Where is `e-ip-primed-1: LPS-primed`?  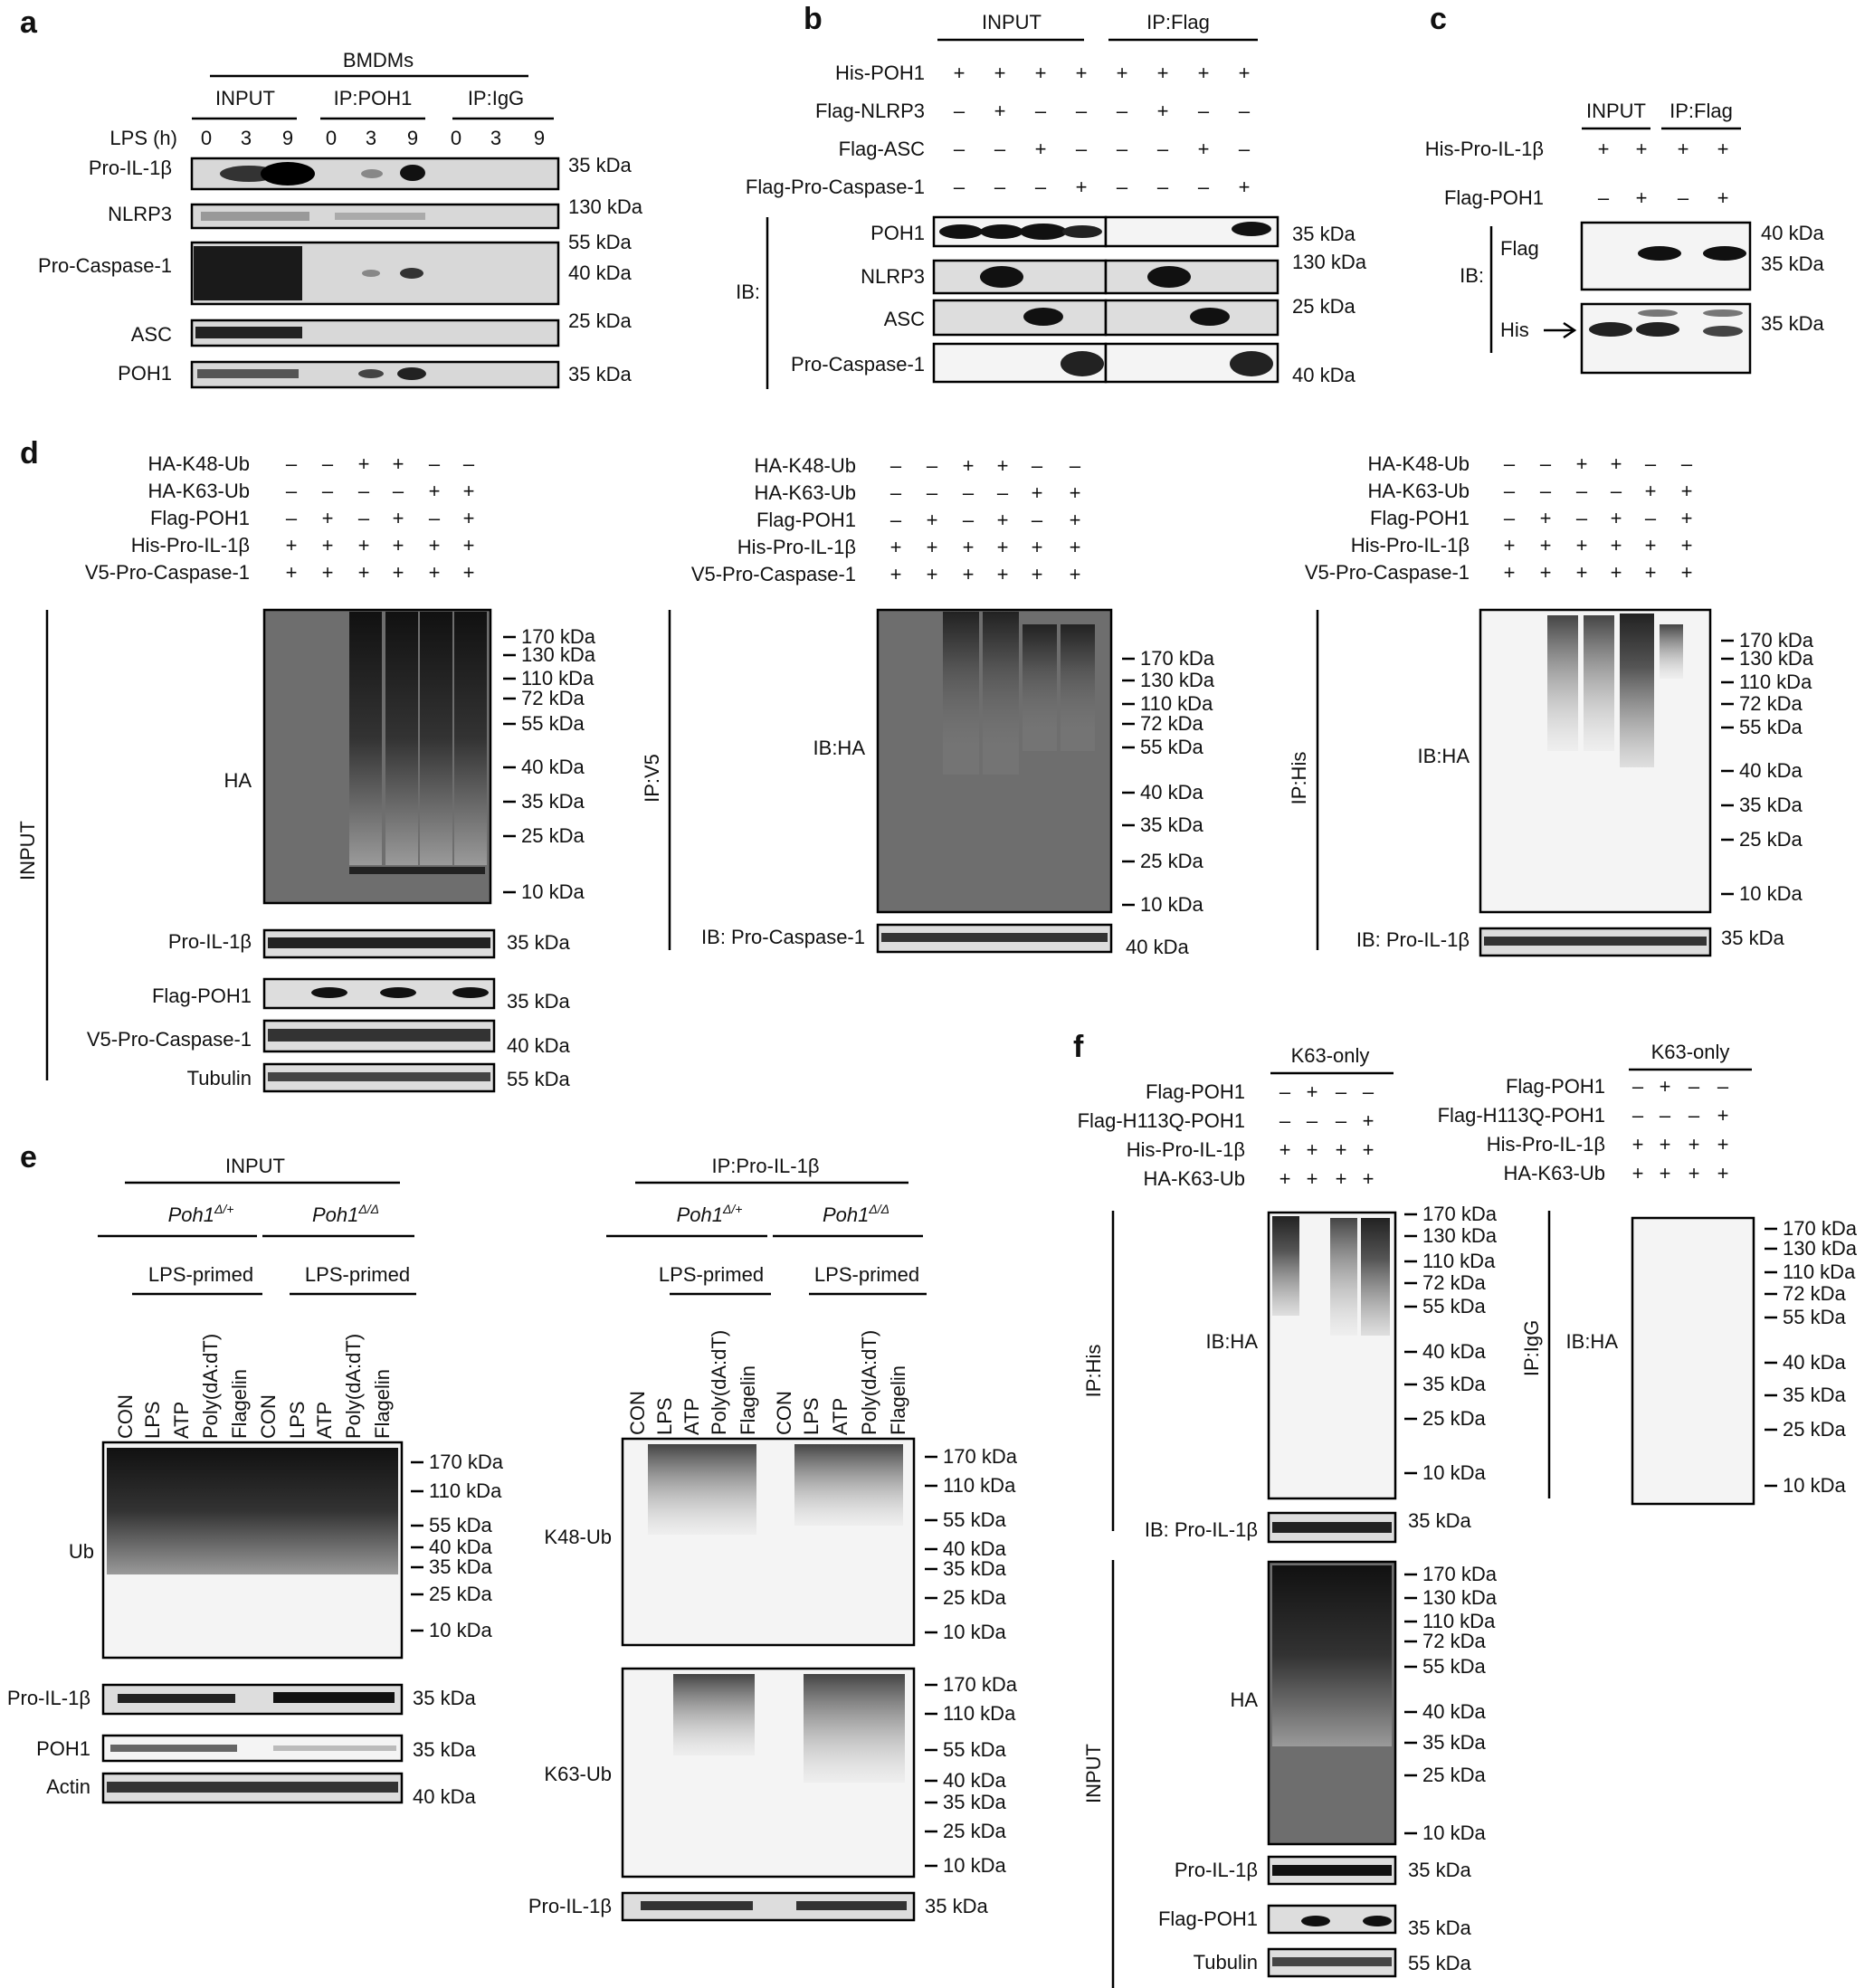
e-ip-primed-1: LPS-primed is located at coordinates (711, 1274).